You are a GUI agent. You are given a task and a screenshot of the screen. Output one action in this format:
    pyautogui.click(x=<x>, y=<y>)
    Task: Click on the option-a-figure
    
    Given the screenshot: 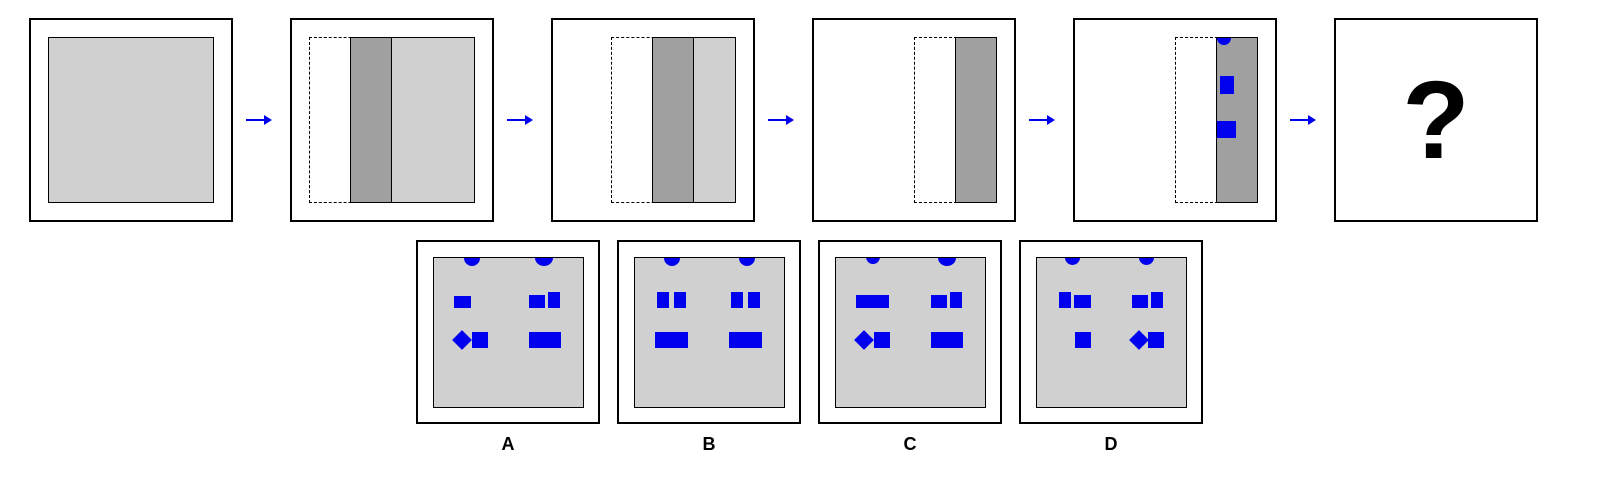 What is the action you would take?
    pyautogui.click(x=508, y=332)
    